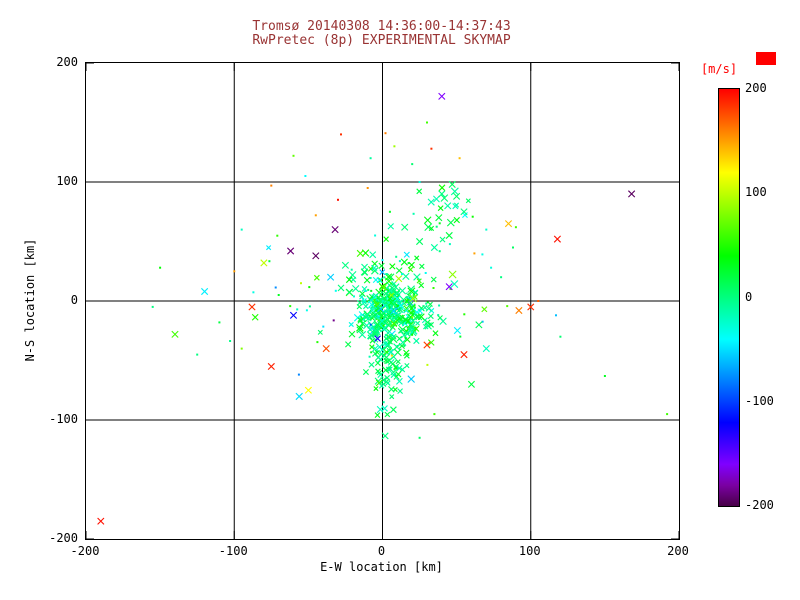  I want to click on colorbar-tick-label: 0, so click(749, 296).